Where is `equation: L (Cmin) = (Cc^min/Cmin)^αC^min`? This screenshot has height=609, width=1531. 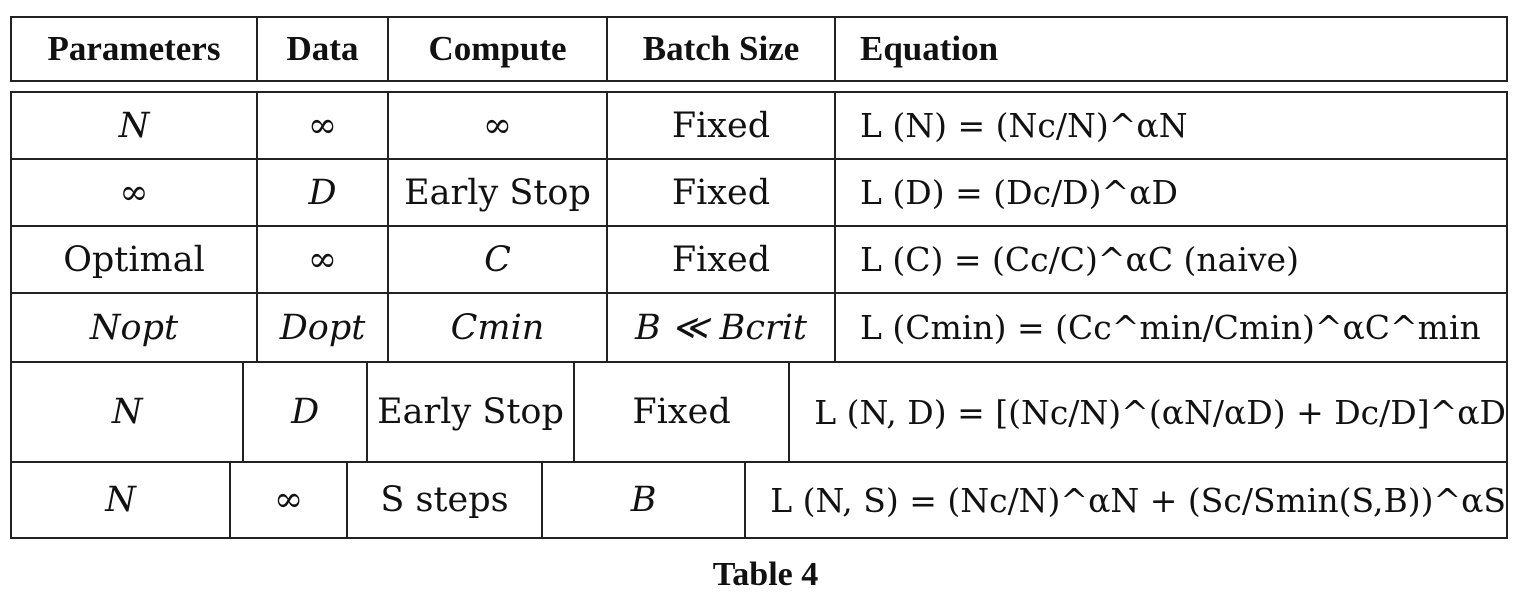
equation: L (Cmin) = (Cc^min/Cmin)^αC^min is located at coordinates (1170, 327).